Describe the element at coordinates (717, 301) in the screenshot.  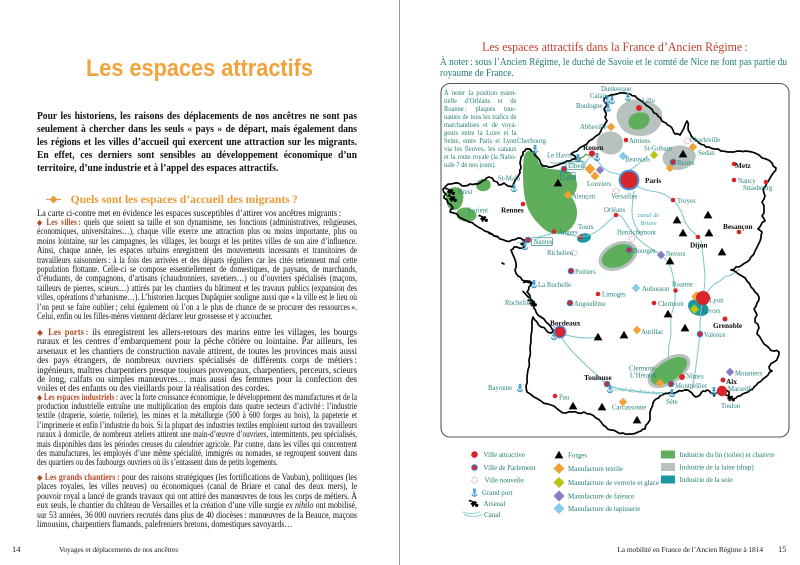
I see `svg-text: Lyon` at that location.